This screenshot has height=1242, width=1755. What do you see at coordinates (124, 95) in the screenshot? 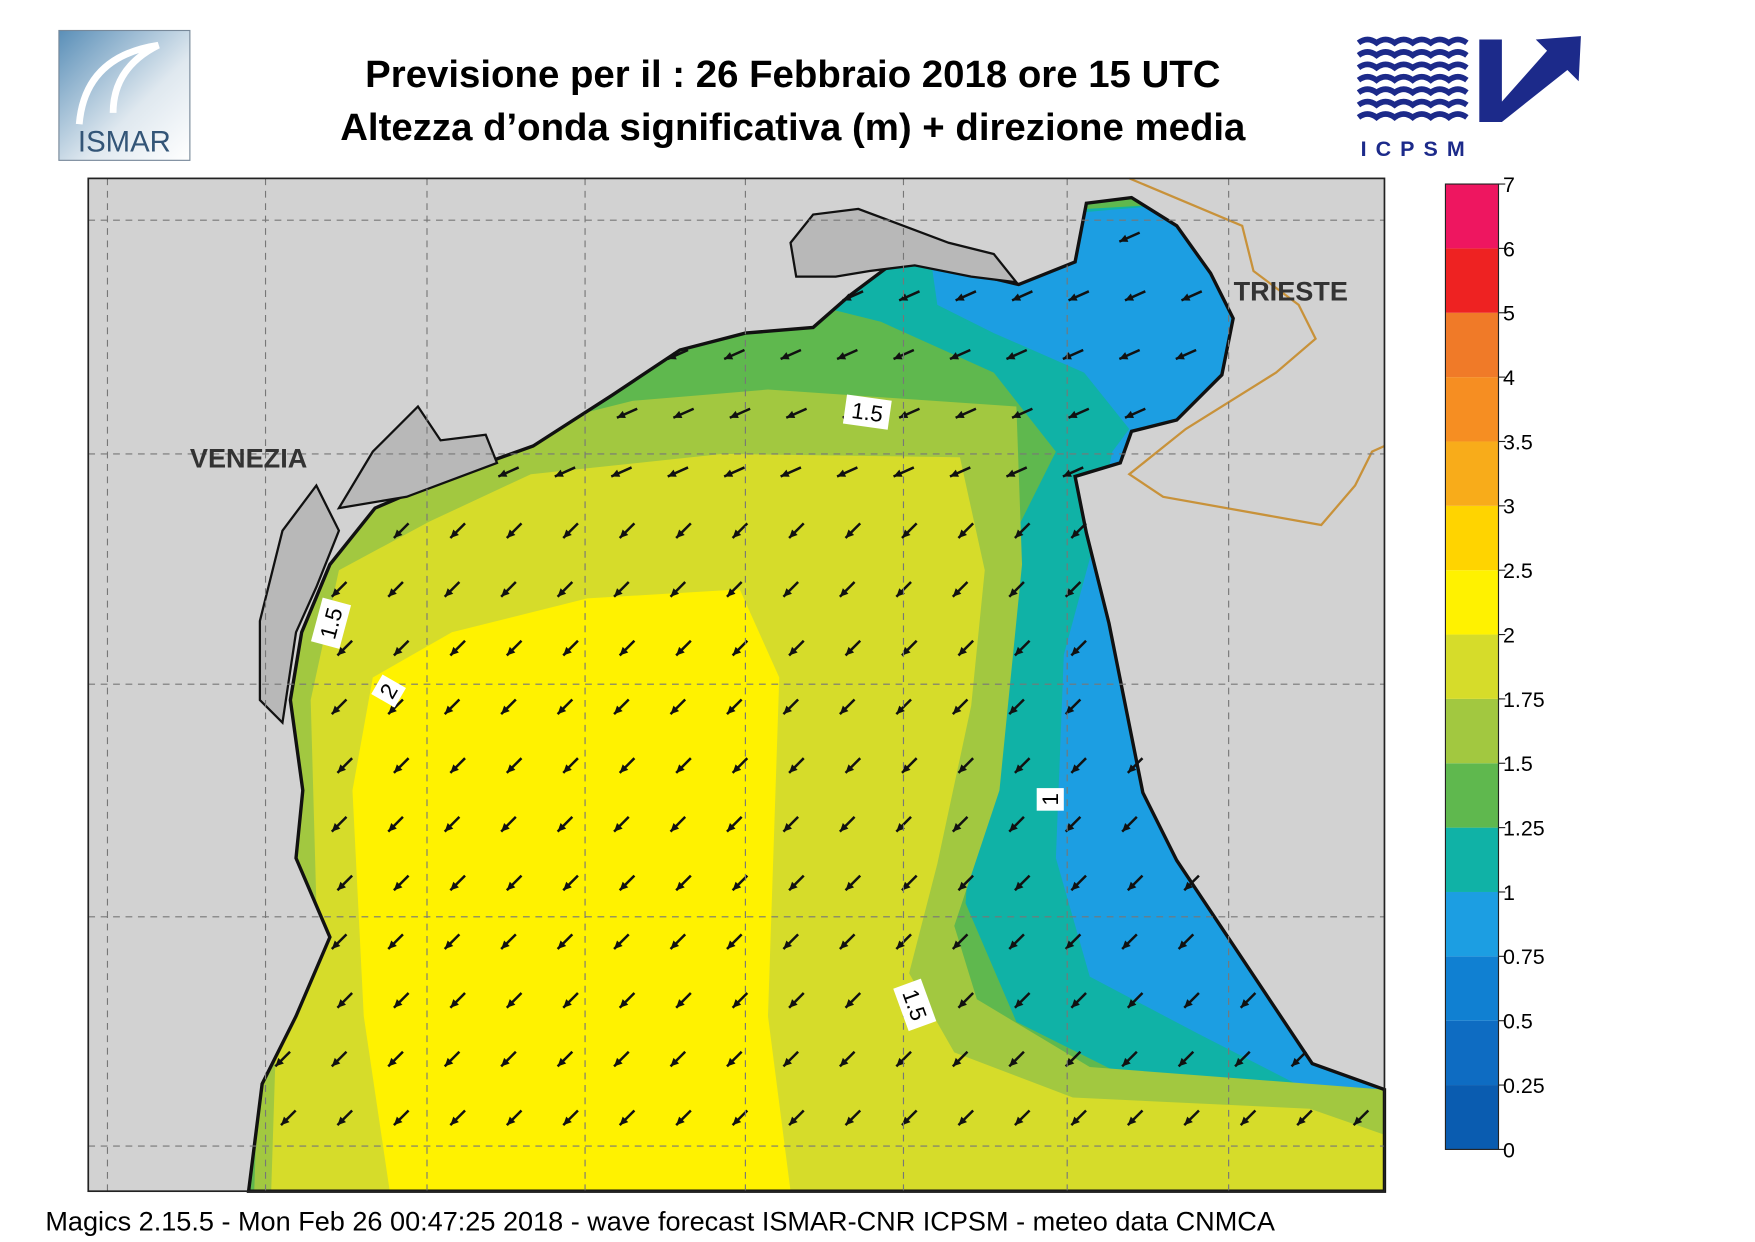
I see `ismar-logo: ISMAR` at bounding box center [124, 95].